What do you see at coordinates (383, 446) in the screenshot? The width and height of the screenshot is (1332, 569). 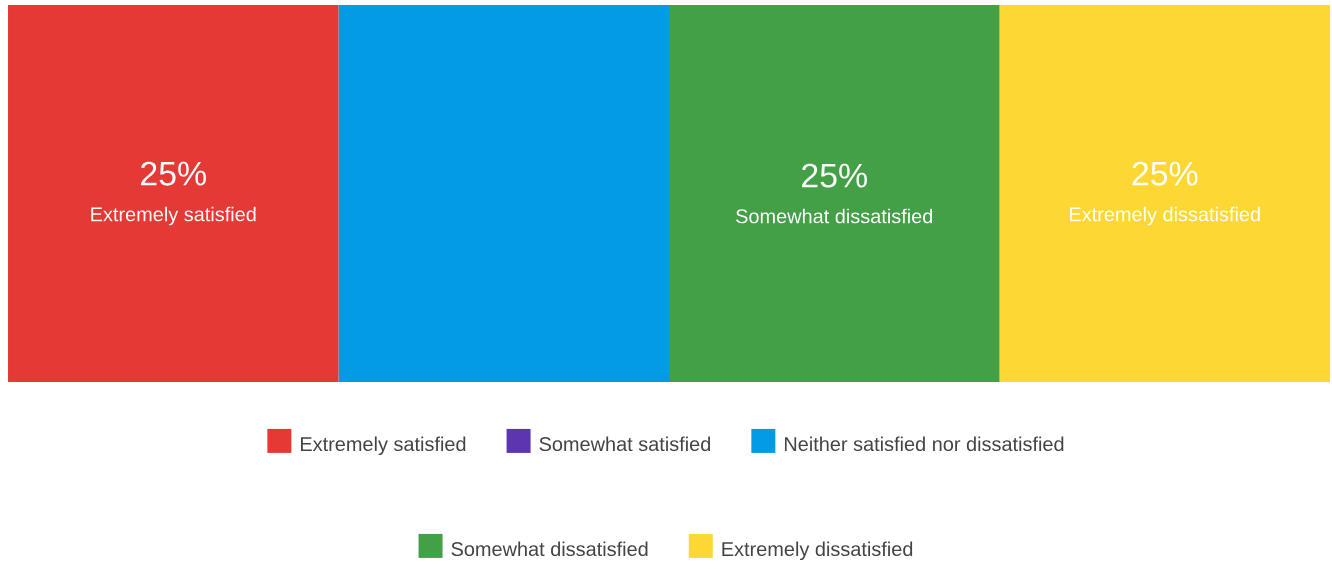 I see `legend-label: Extremely satisfied` at bounding box center [383, 446].